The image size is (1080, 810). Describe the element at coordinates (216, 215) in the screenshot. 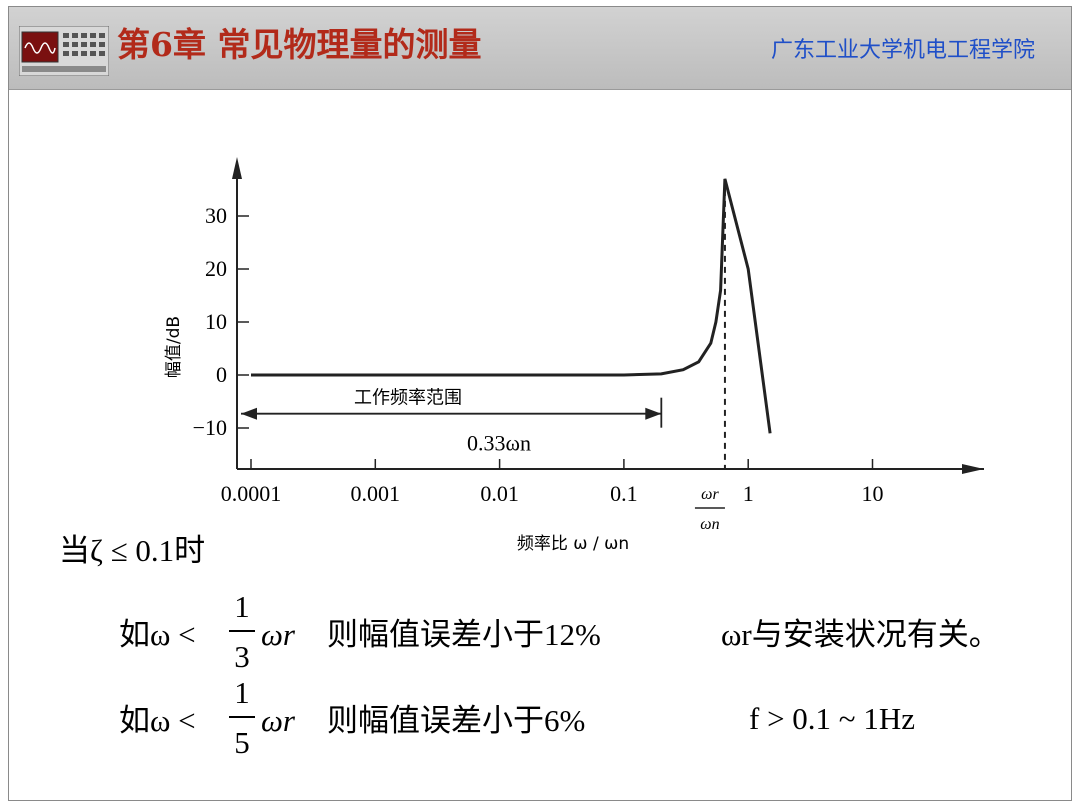

I see `y-tick-label: 30` at that location.